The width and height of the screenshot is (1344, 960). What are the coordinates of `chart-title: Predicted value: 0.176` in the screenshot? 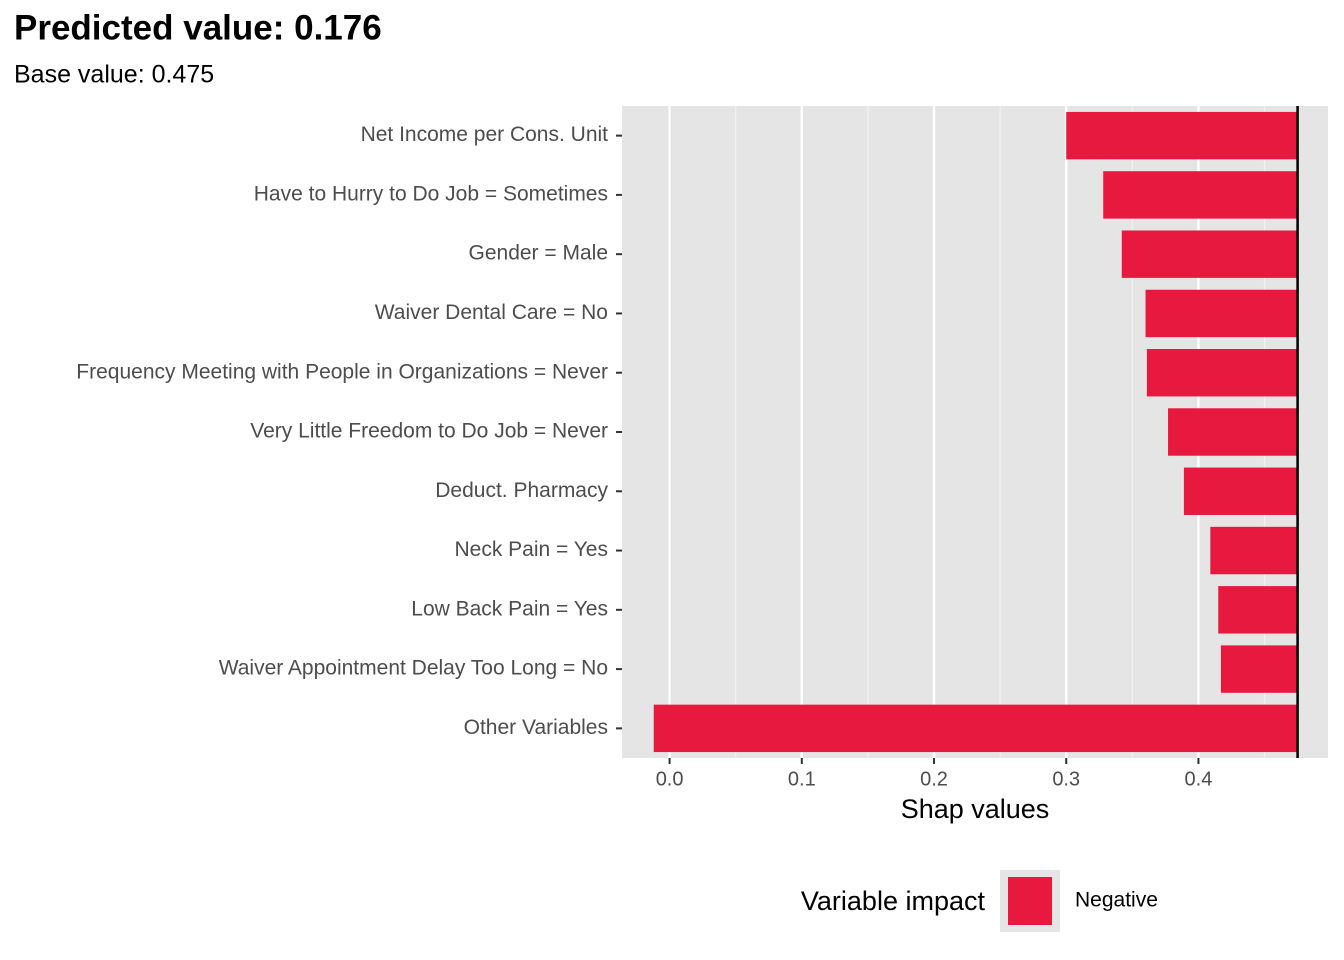 It's located at (198, 27).